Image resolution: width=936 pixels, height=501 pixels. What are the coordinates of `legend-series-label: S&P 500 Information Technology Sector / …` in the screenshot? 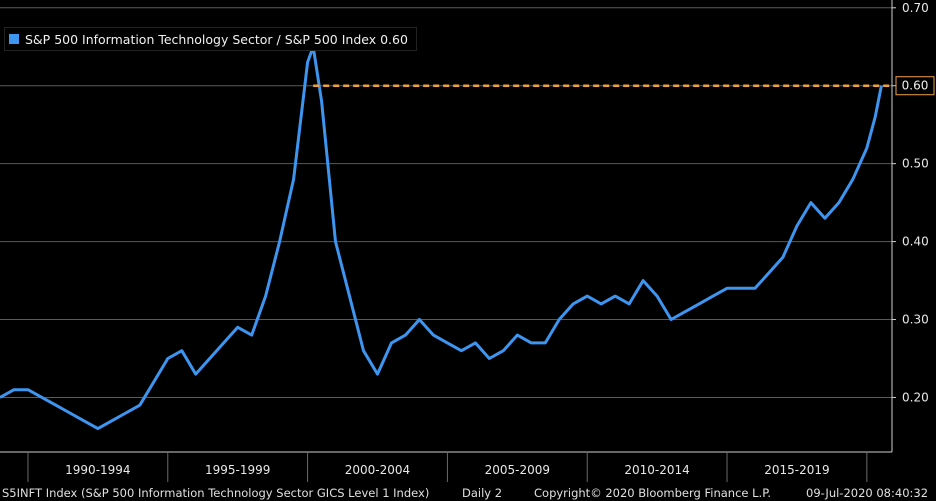 It's located at (216, 39).